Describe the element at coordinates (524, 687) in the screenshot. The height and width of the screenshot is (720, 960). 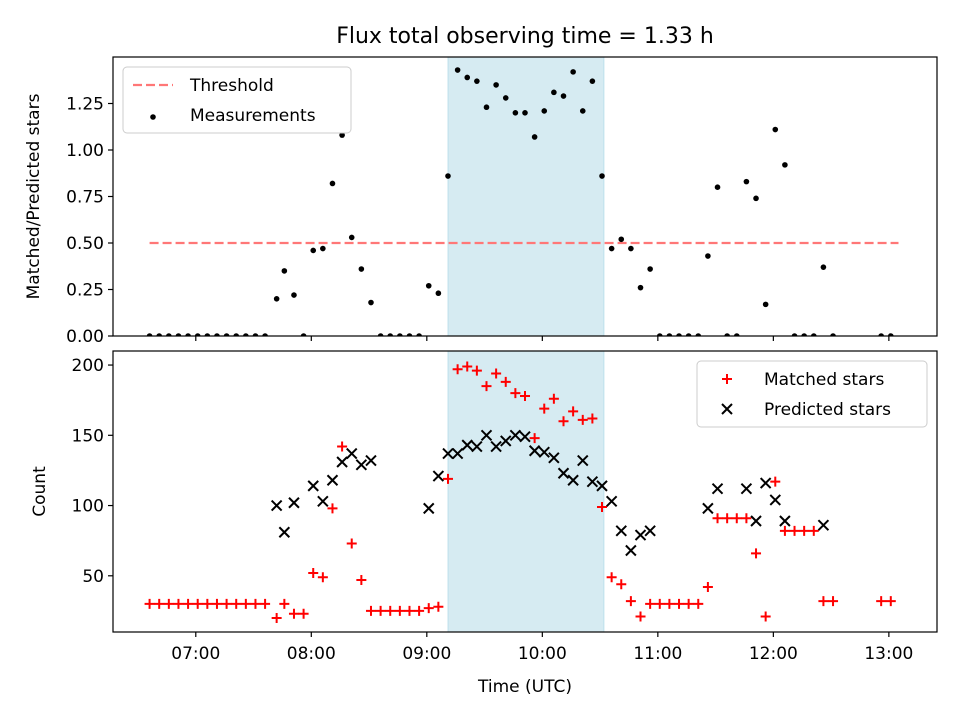
I see `x-axis-label: Time (UTC)` at that location.